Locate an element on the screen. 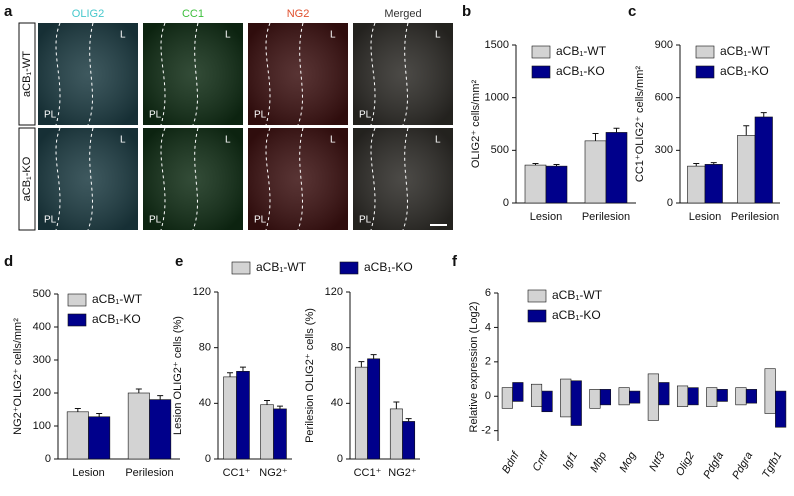 The height and width of the screenshot is (496, 794). y-tick-label: 80 is located at coordinates (337, 348).